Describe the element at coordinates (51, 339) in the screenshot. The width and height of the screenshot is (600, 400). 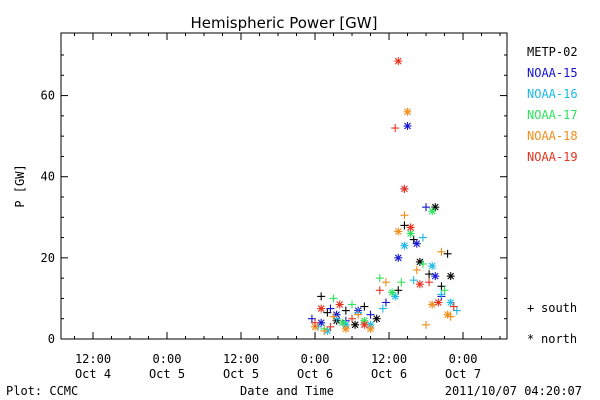
I see `y-tick-label: 0` at that location.